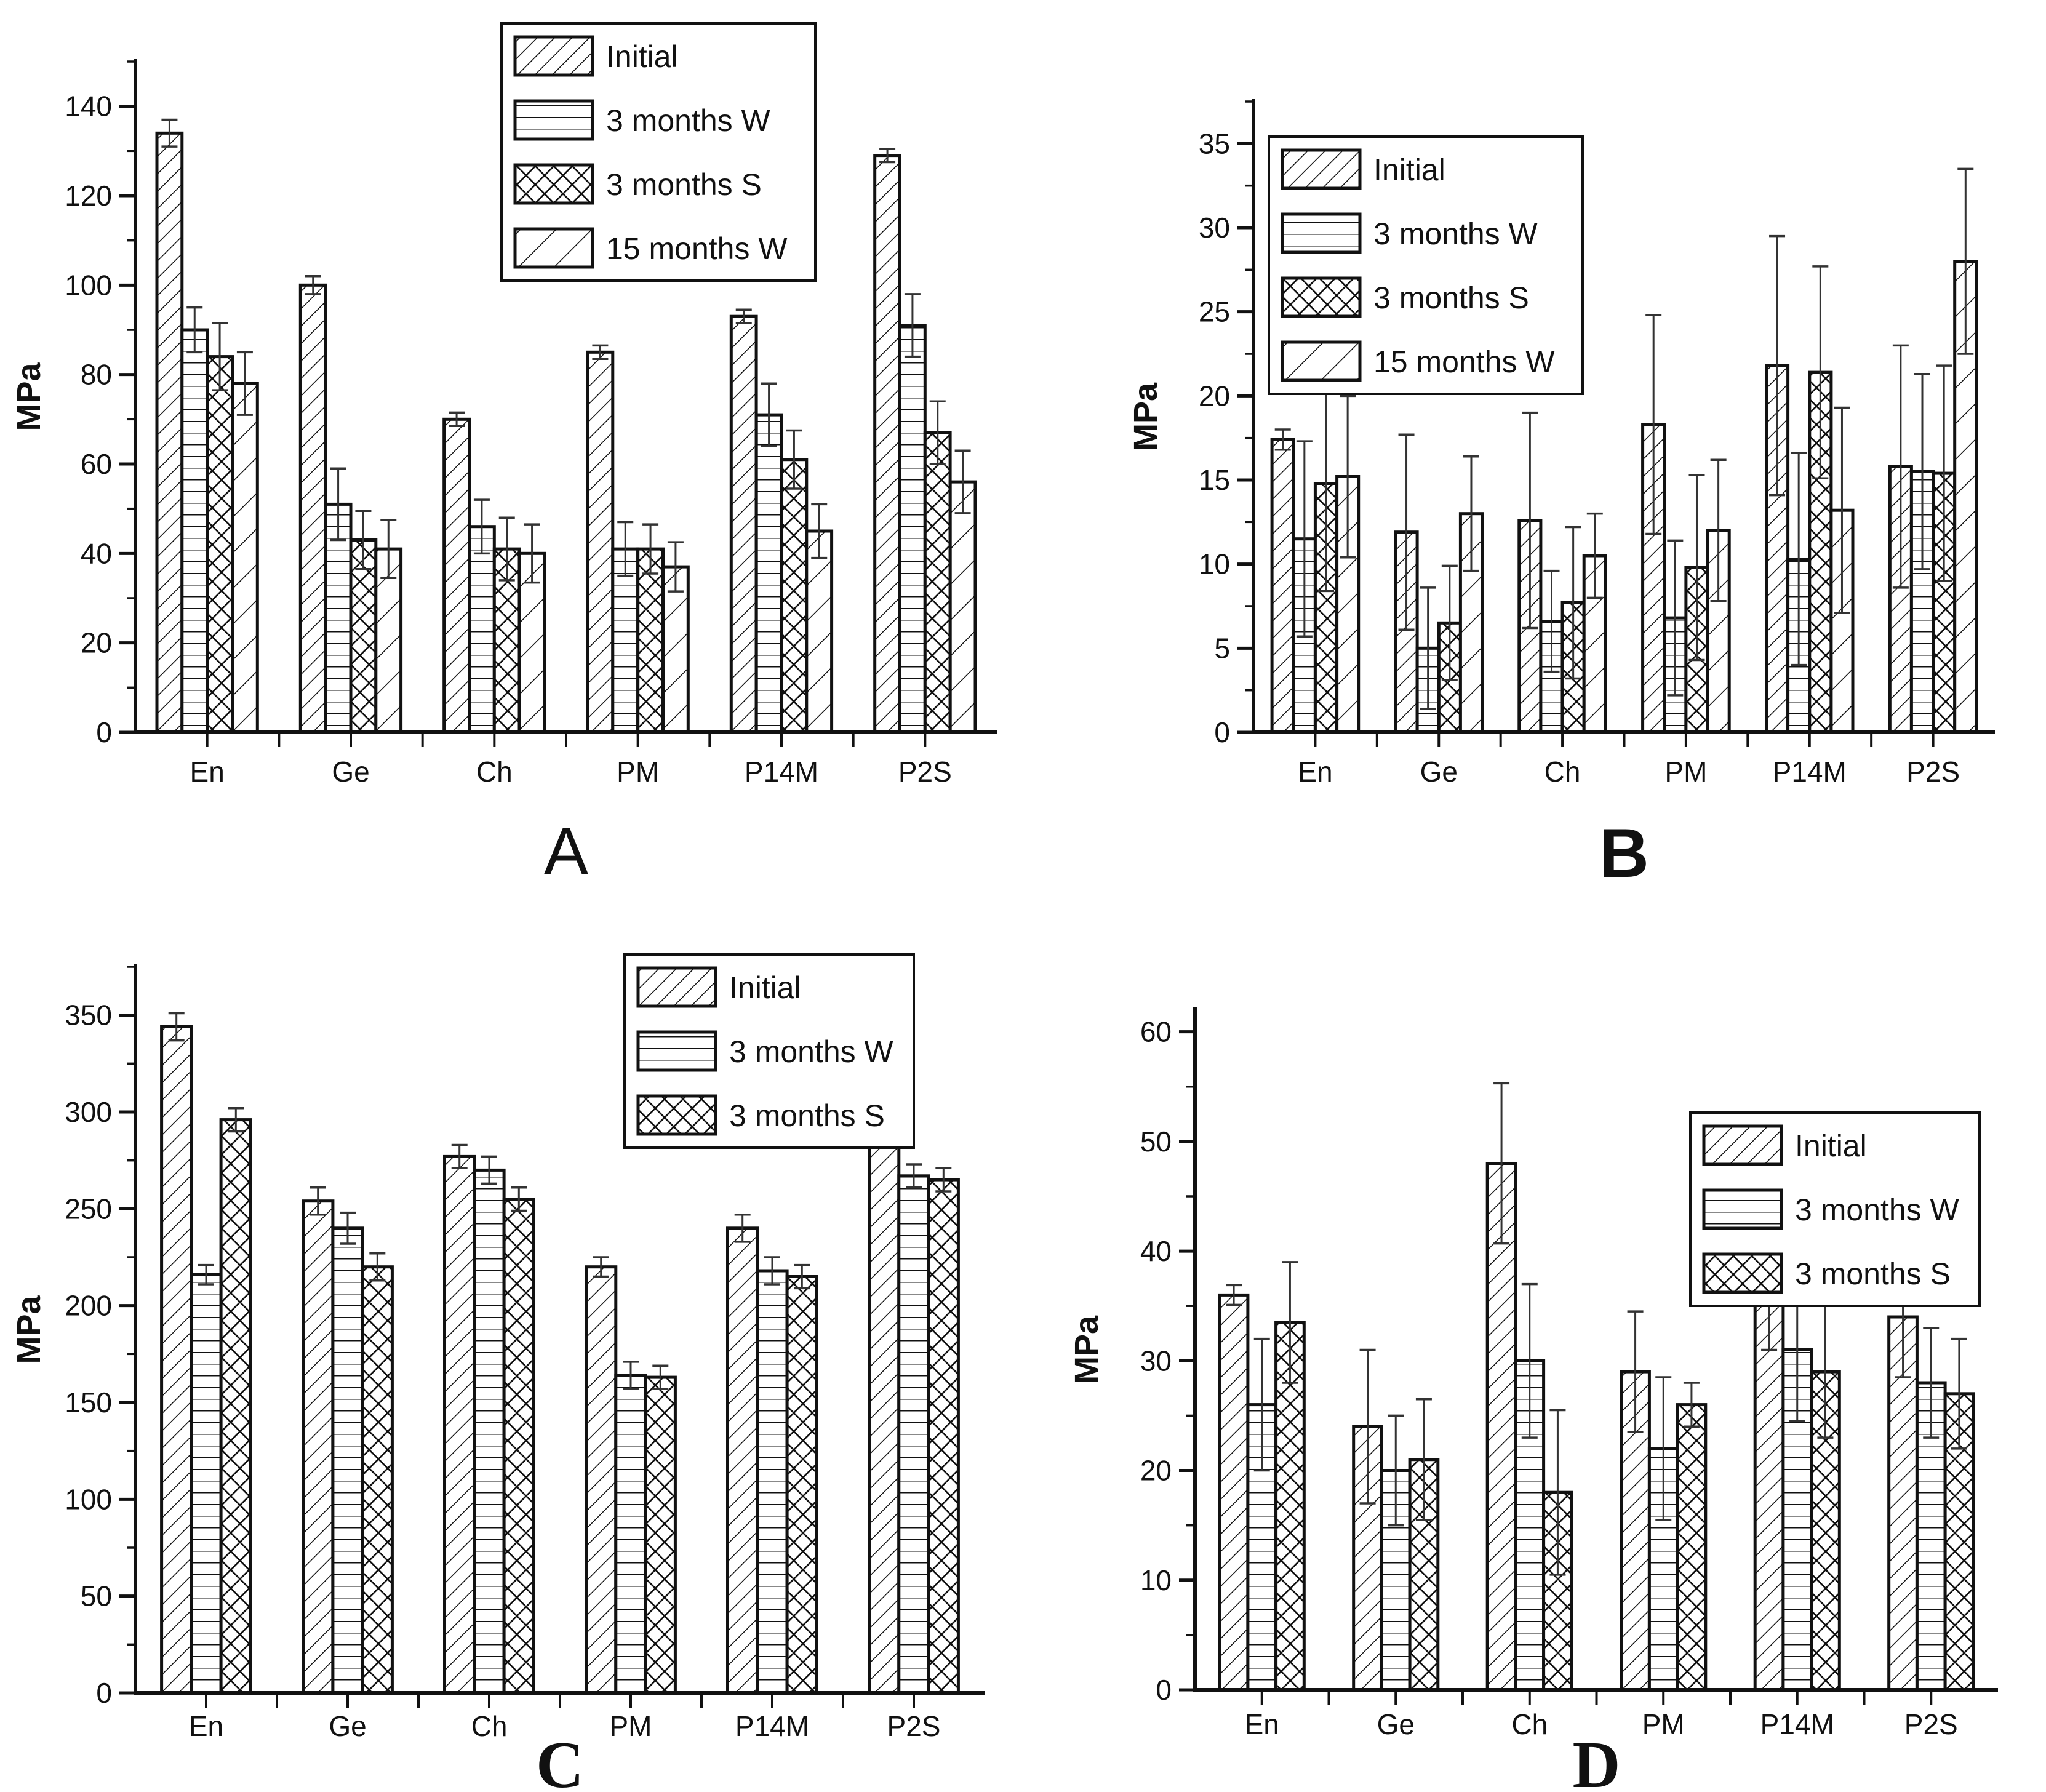 The width and height of the screenshot is (2046, 1792). Describe the element at coordinates (820, 631) in the screenshot. I see `bar-P14M-15-months-w` at that location.